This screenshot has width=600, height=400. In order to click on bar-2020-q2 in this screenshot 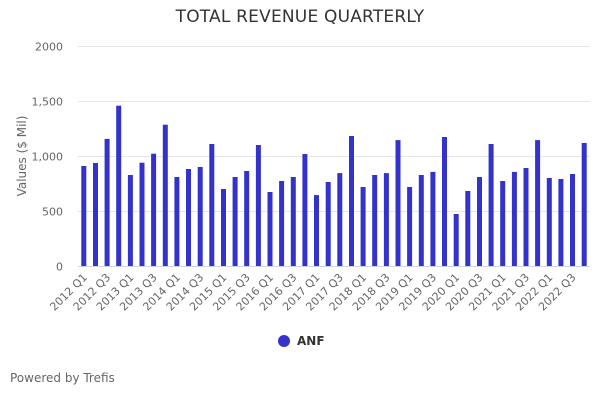, I will do `click(468, 228)`.